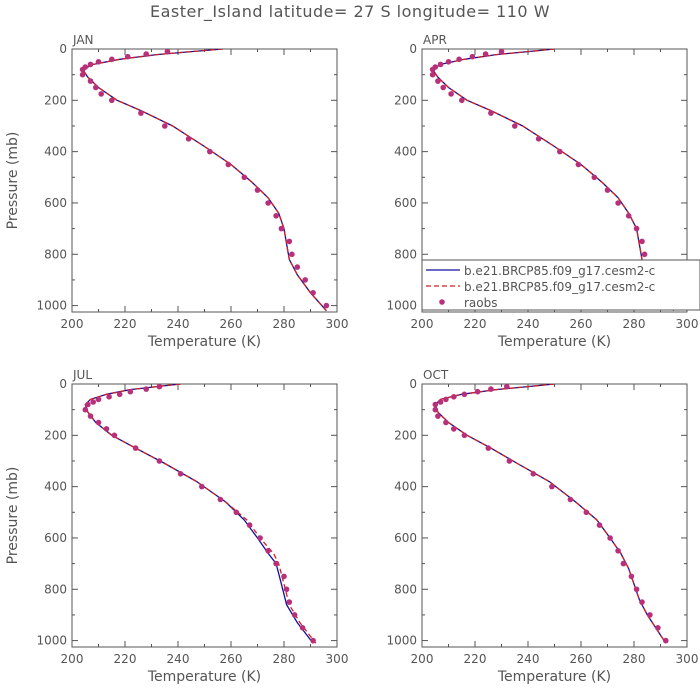 Image resolution: width=700 pixels, height=700 pixels. Describe the element at coordinates (436, 375) in the screenshot. I see `month-label: OCT` at that location.